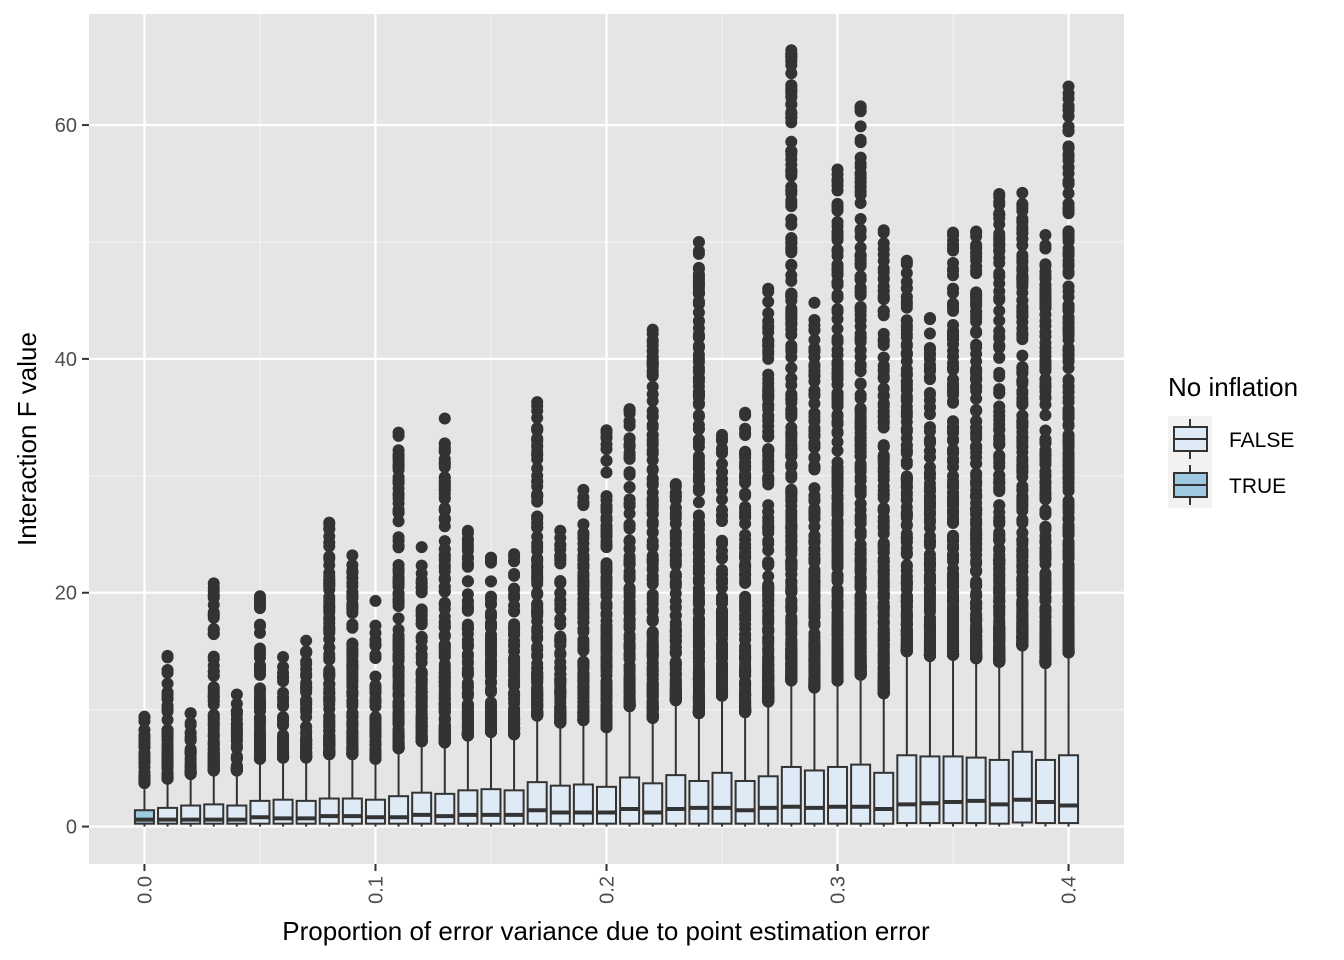  I want to click on box-body, so click(560, 804).